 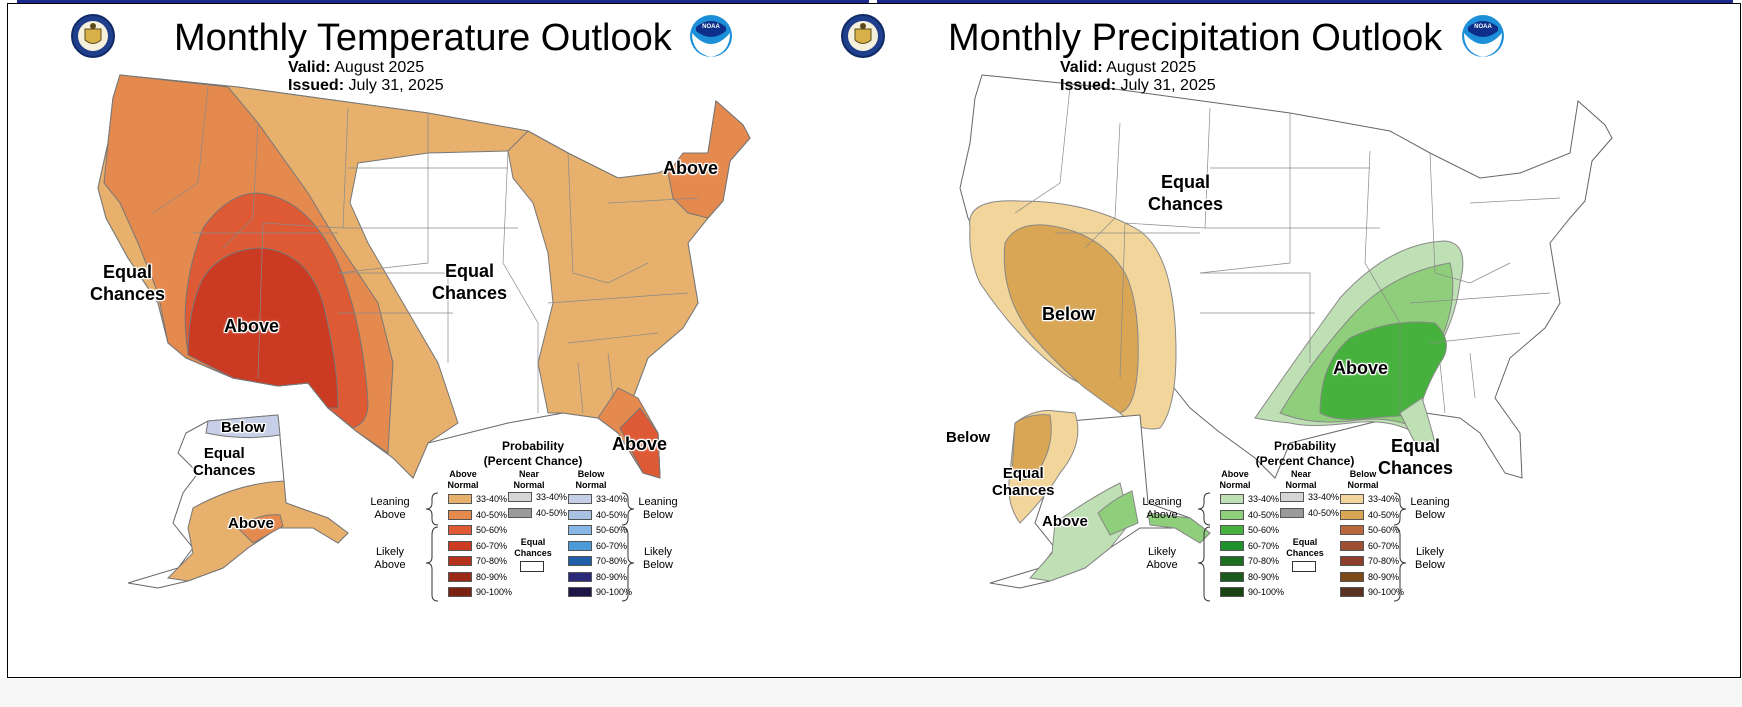 I want to click on legend-range-below: 90-100%, so click(x=614, y=592).